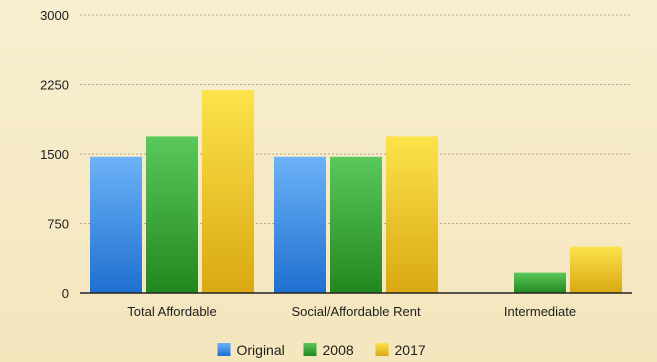 The image size is (657, 362). I want to click on y-tick-label: 2250, so click(54, 85).